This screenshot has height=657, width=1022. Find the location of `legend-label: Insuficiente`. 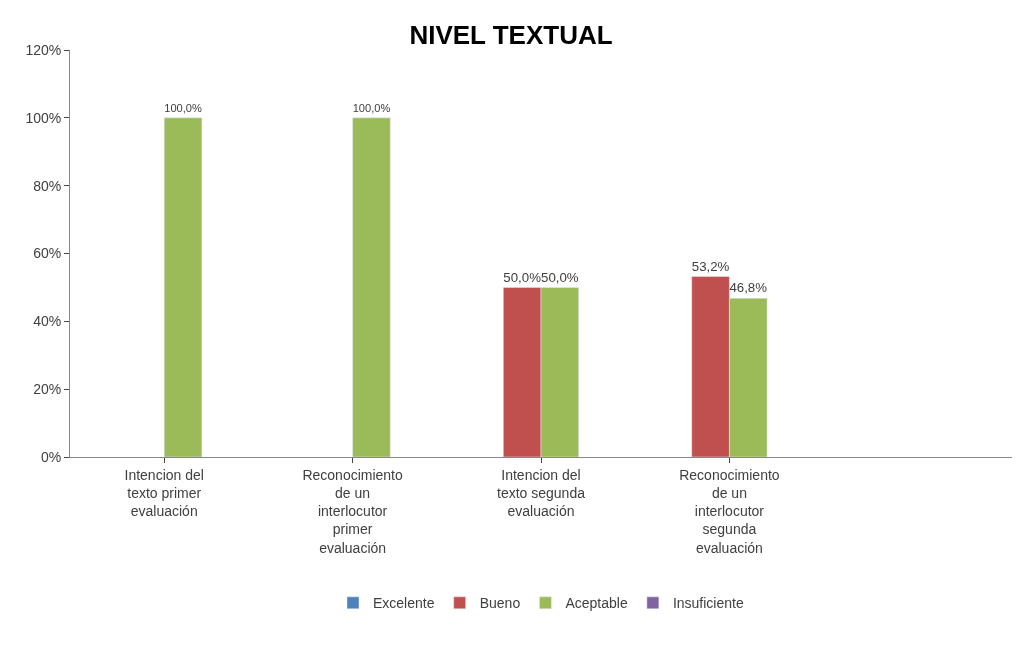

legend-label: Insuficiente is located at coordinates (708, 603).